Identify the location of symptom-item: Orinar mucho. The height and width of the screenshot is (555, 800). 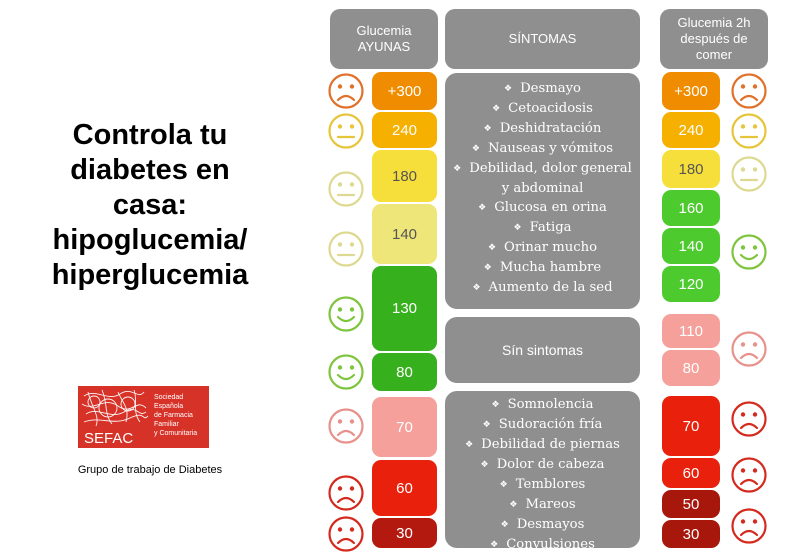
(542, 248).